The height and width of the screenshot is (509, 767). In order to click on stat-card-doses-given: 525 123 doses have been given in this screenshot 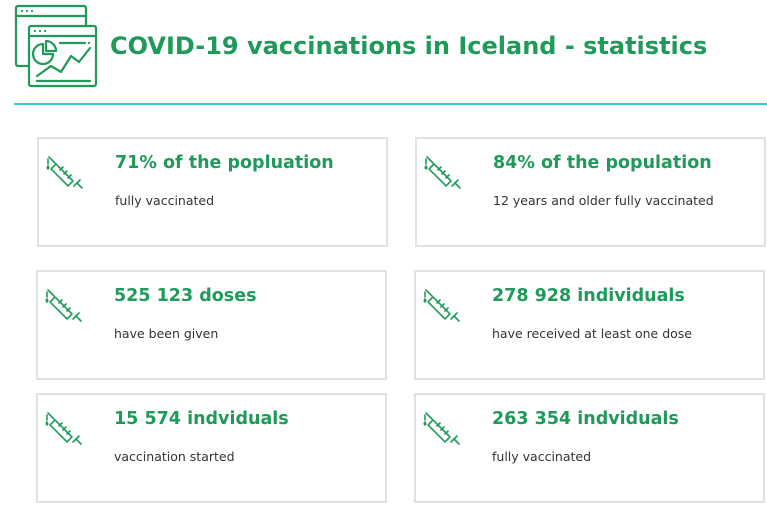, I will do `click(211, 325)`.